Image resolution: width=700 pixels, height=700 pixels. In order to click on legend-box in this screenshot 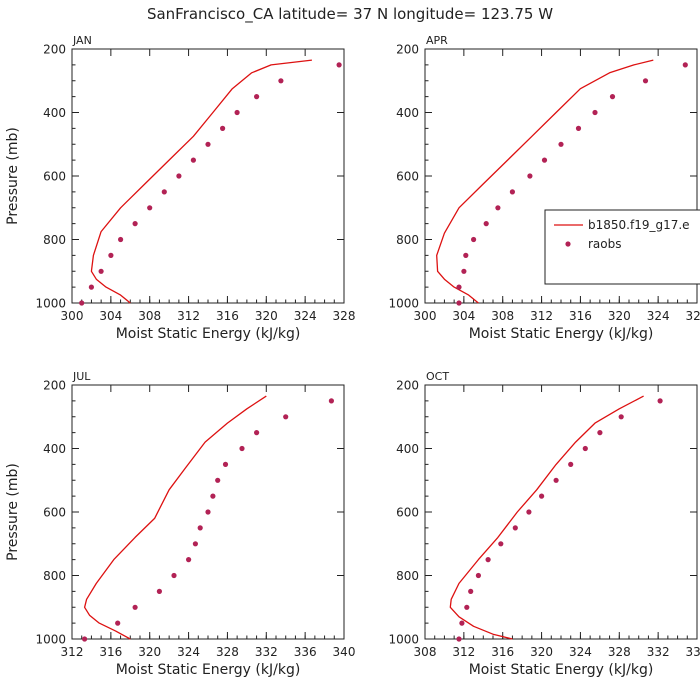, I will do `click(622, 247)`.